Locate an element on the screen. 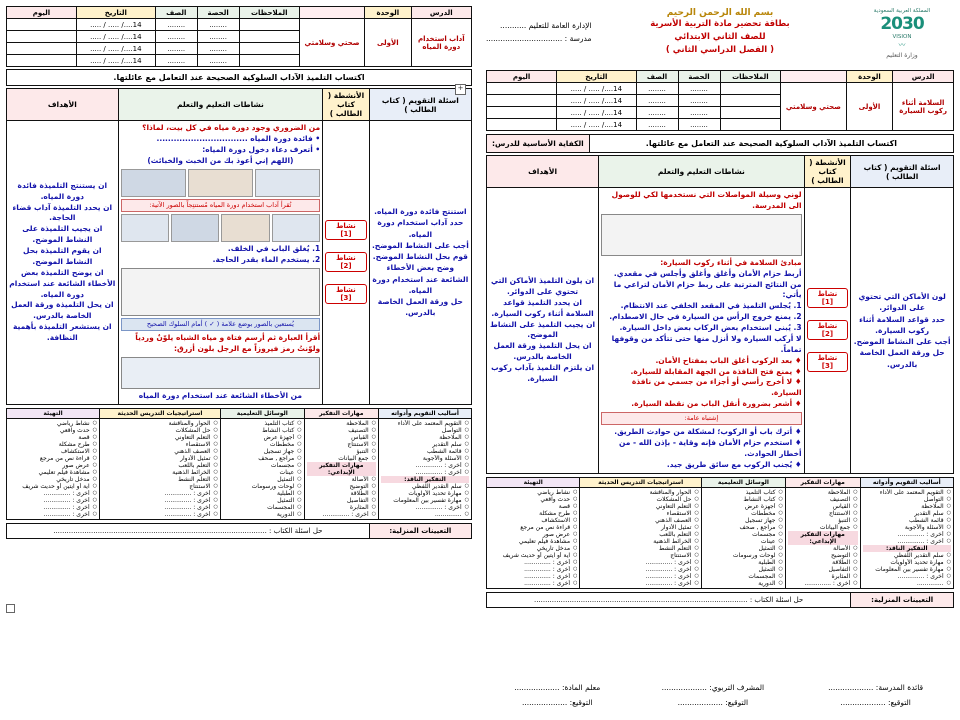 The width and height of the screenshot is (960, 720). checkbox-item: عينات is located at coordinates (743, 541).